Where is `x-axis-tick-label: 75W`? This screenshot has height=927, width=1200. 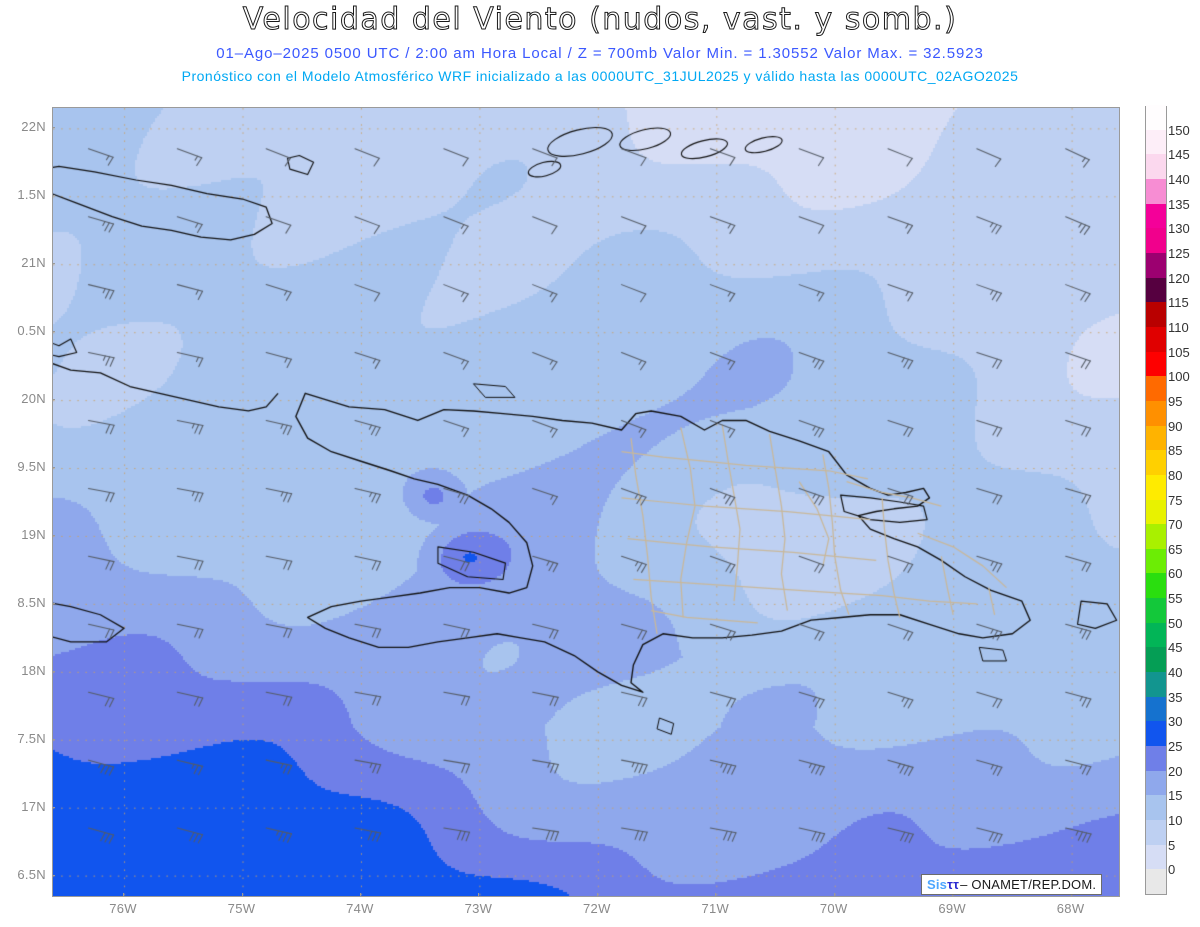 x-axis-tick-label: 75W is located at coordinates (241, 908).